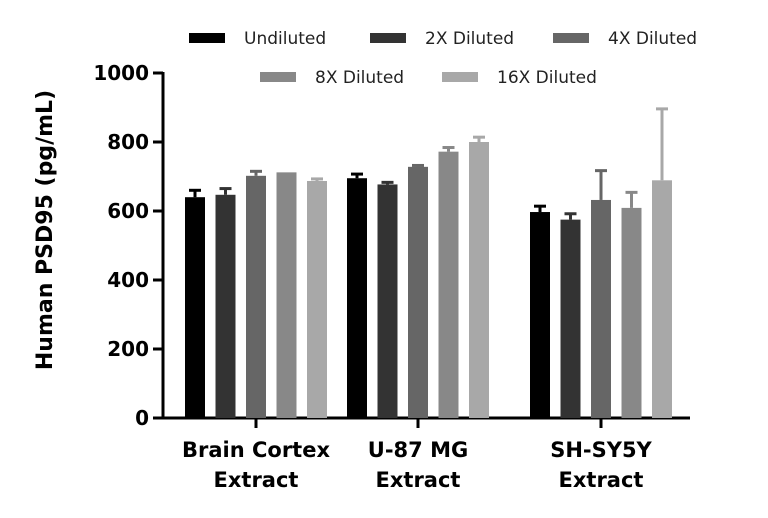  Describe the element at coordinates (45, 230) in the screenshot. I see `y-axis-title: Human PSD95 (pg/mL)` at that location.